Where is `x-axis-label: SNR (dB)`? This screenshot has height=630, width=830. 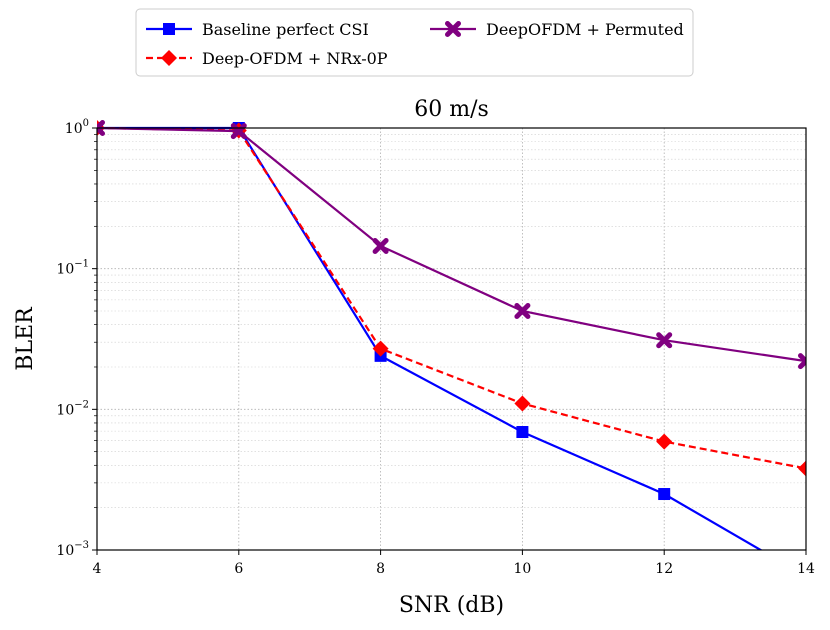
x-axis-label: SNR (dB) is located at coordinates (451, 605).